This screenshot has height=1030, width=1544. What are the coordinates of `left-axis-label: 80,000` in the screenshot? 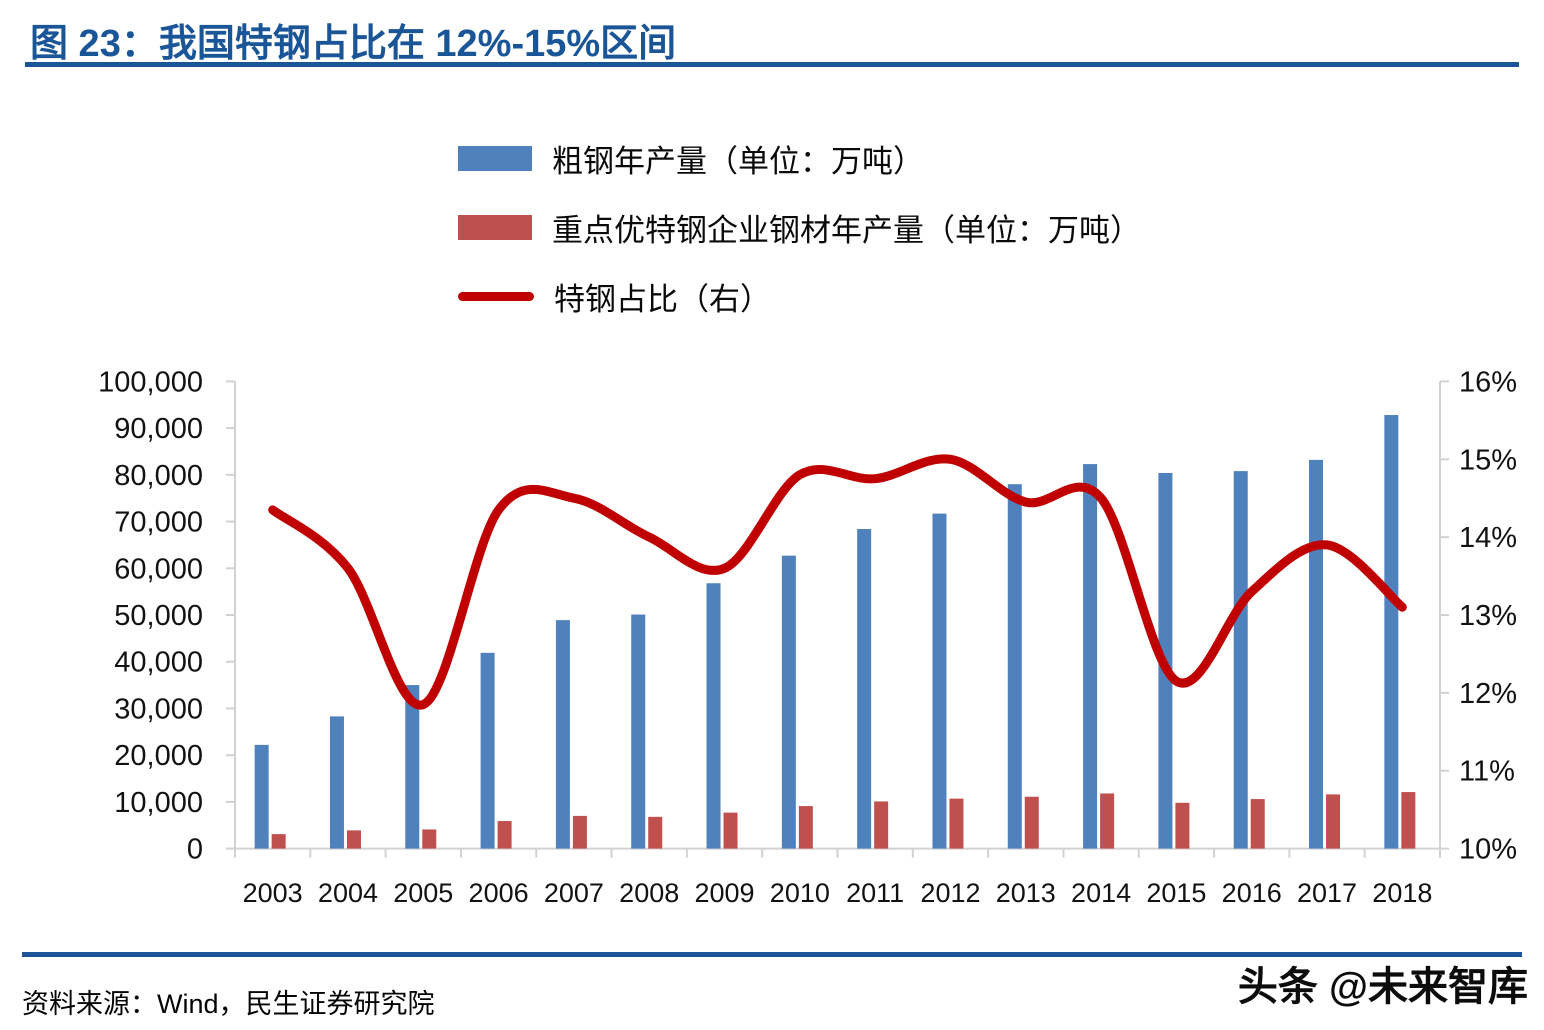 It's located at (158, 476).